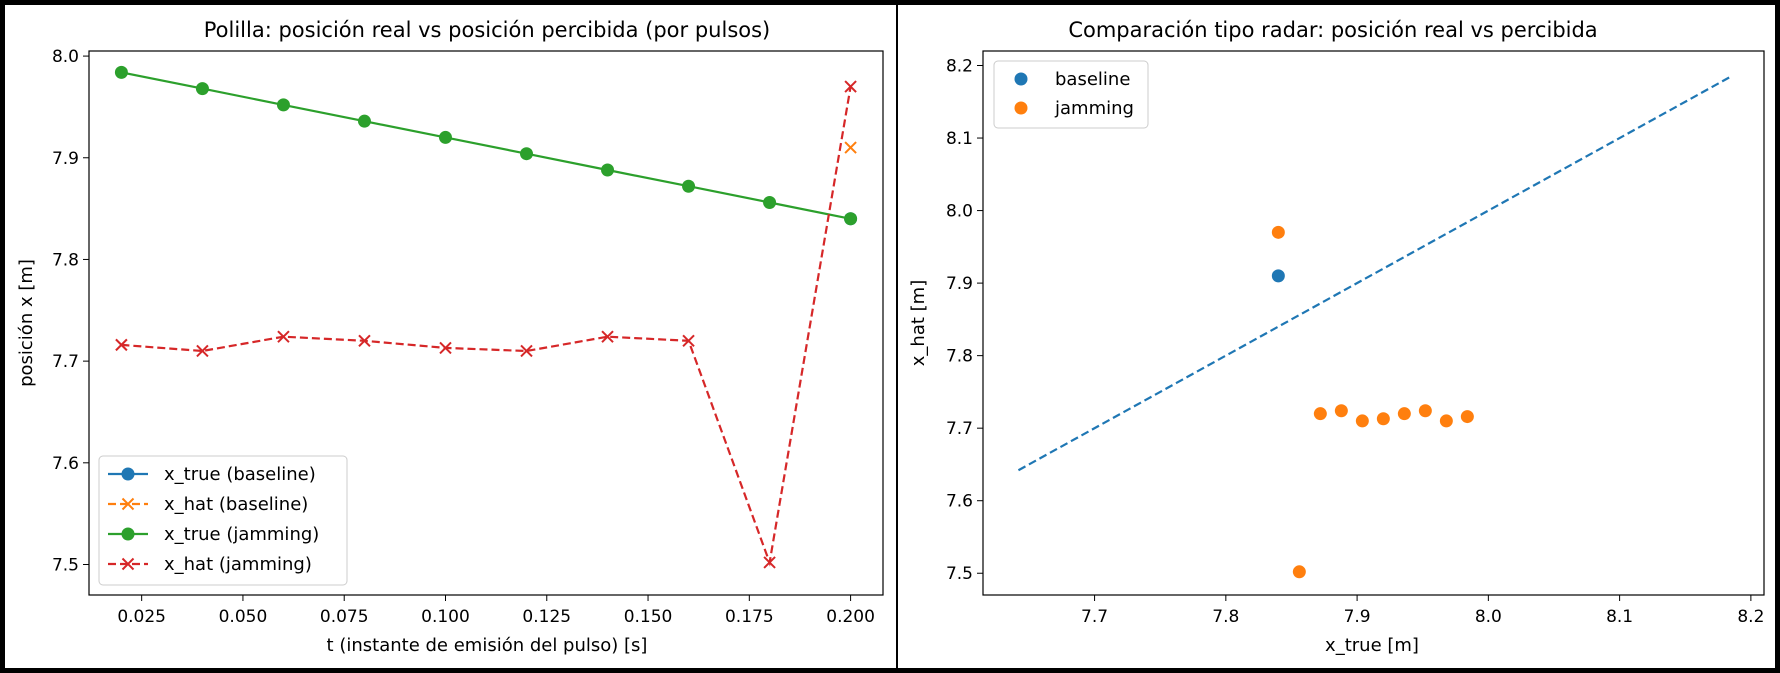  I want to click on x-tick-label: 8.0, so click(1488, 617).